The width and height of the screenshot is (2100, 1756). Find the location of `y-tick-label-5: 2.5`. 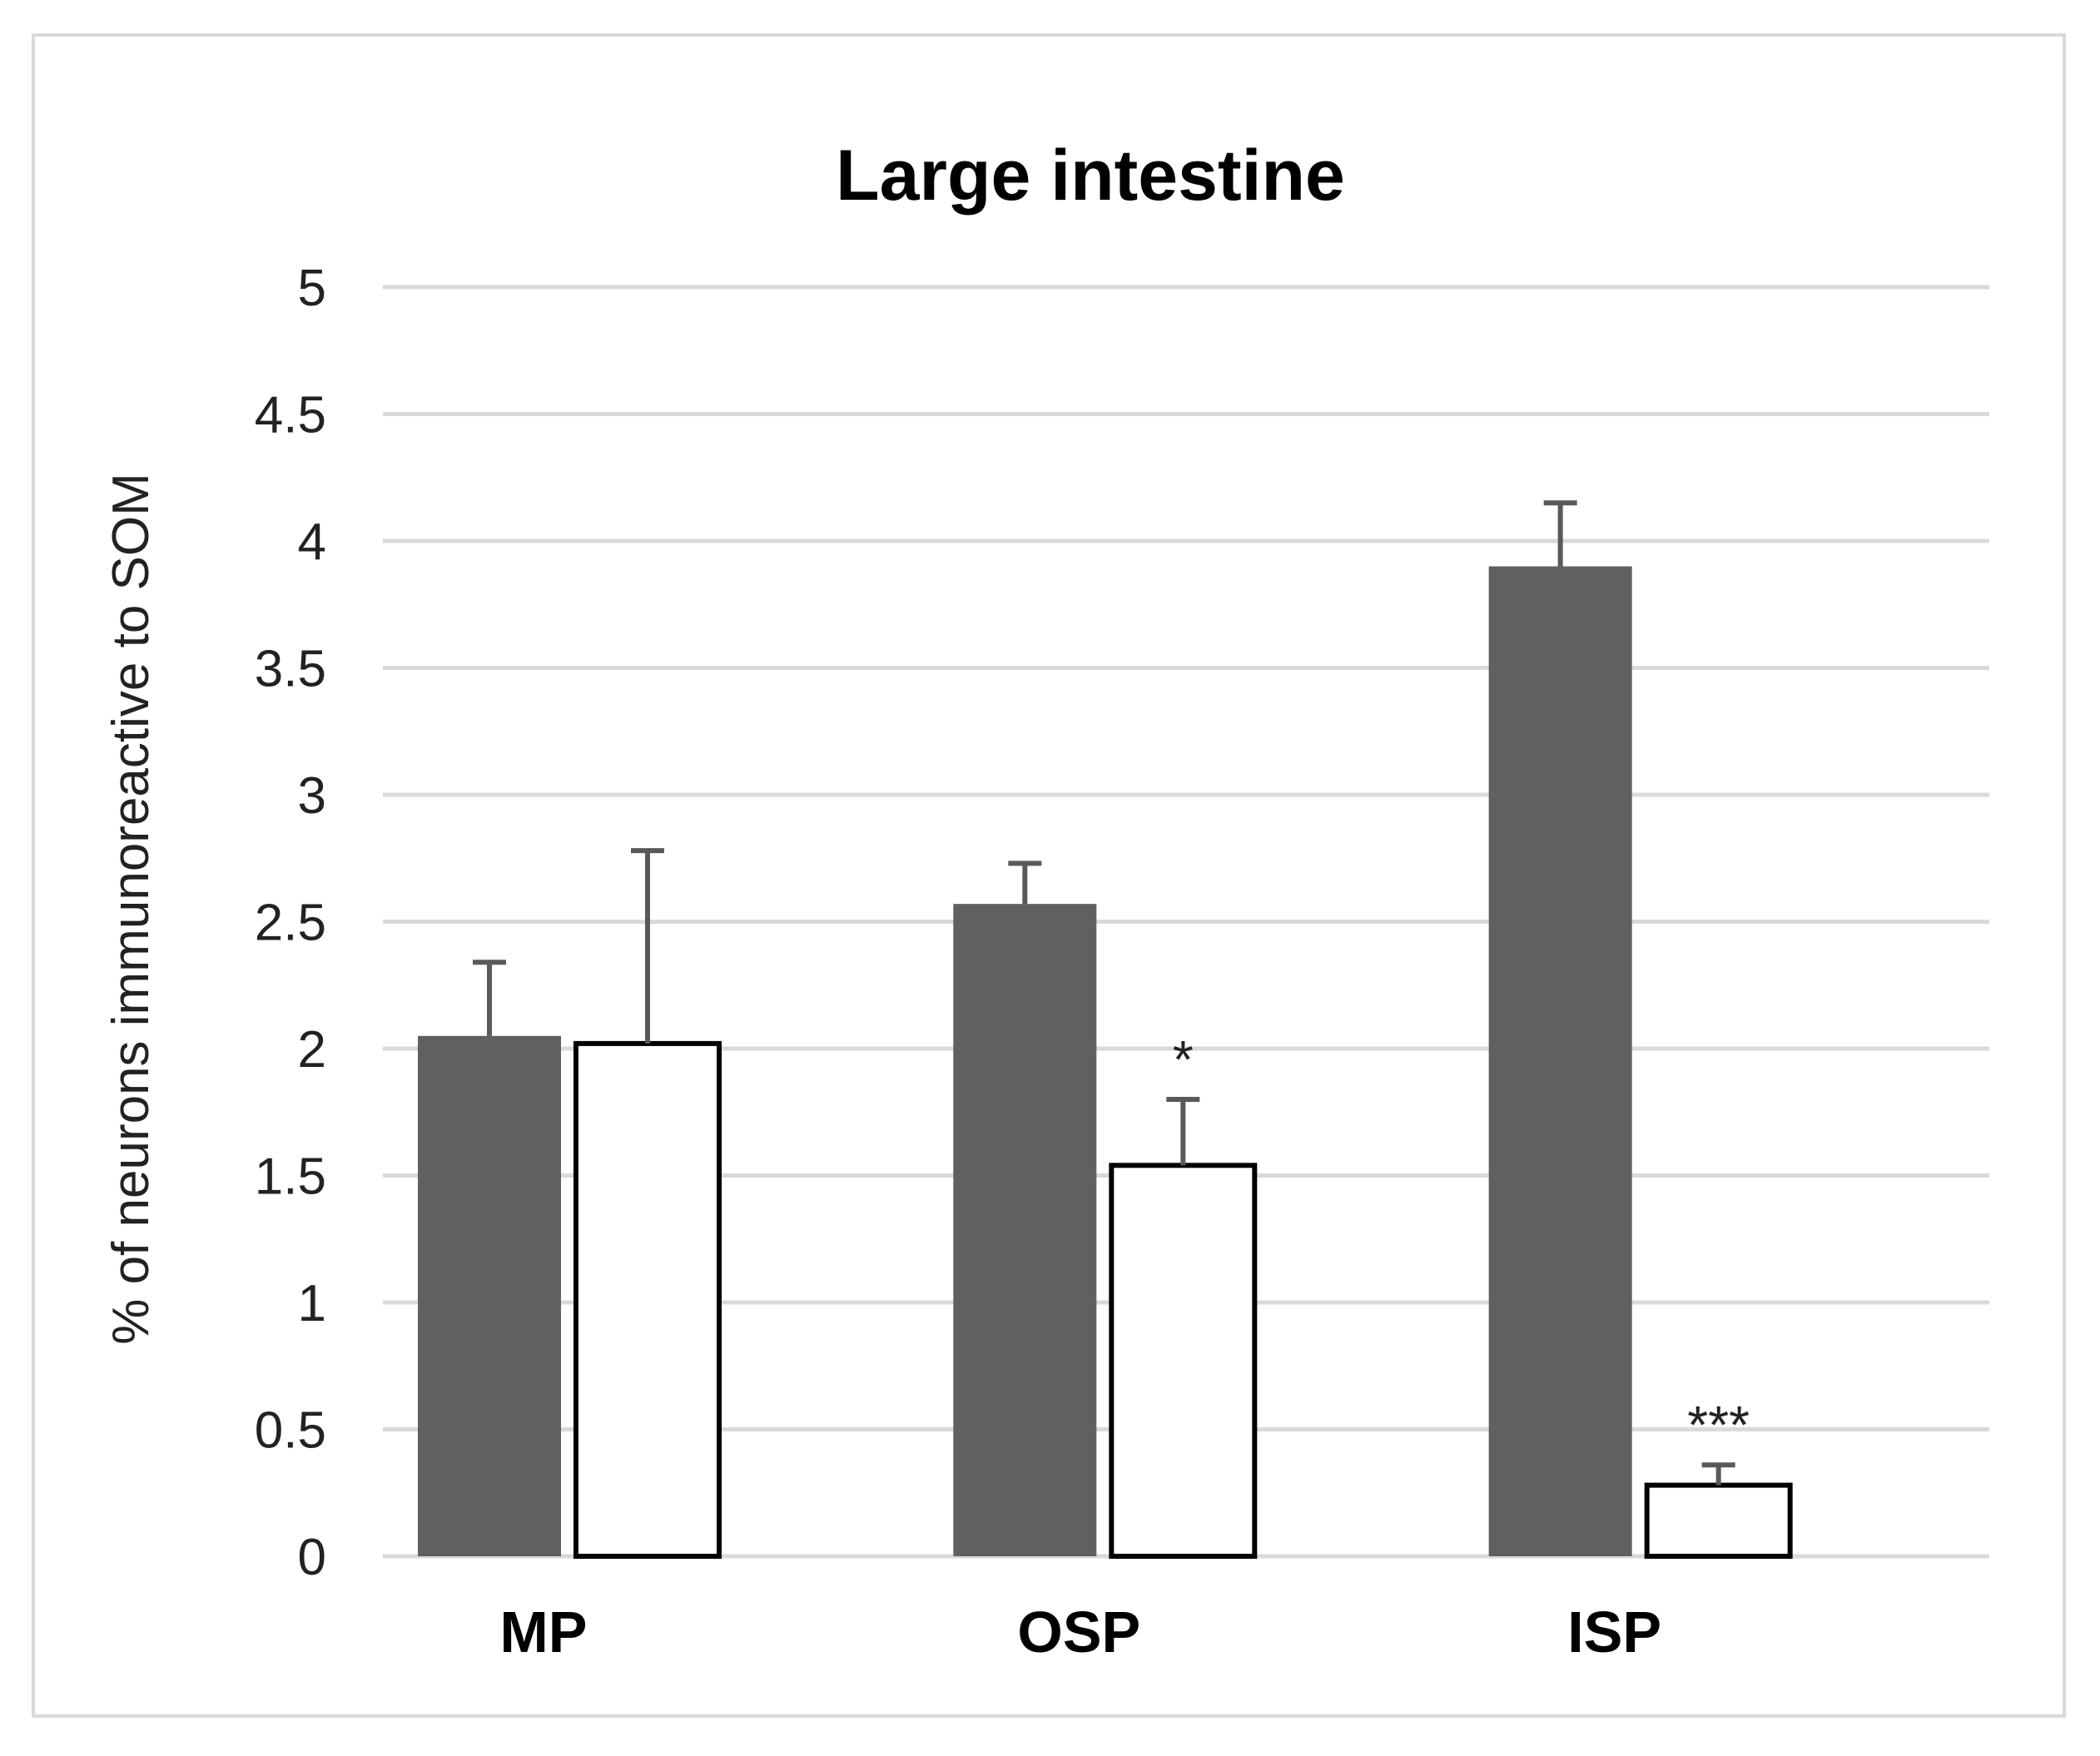

y-tick-label-5: 2.5 is located at coordinates (291, 923).